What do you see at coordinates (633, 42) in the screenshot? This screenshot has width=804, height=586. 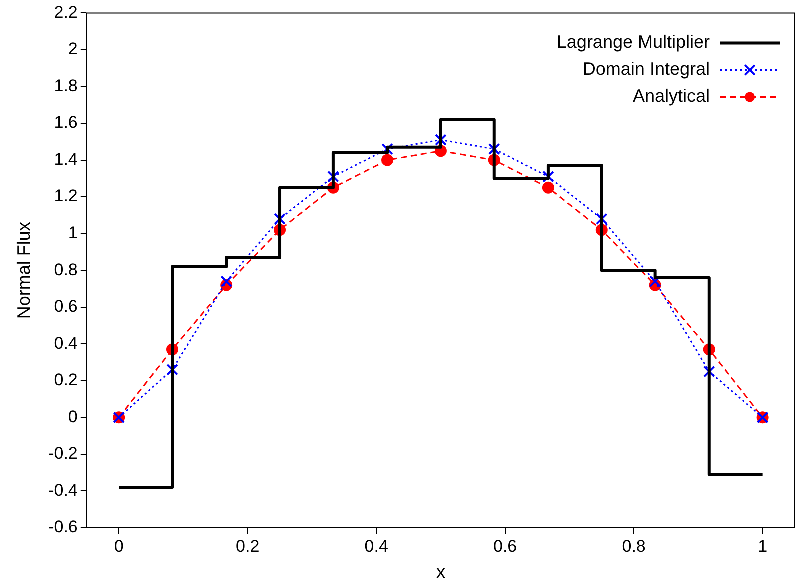 I see `legend-label: Lagrange Multiplier` at bounding box center [633, 42].